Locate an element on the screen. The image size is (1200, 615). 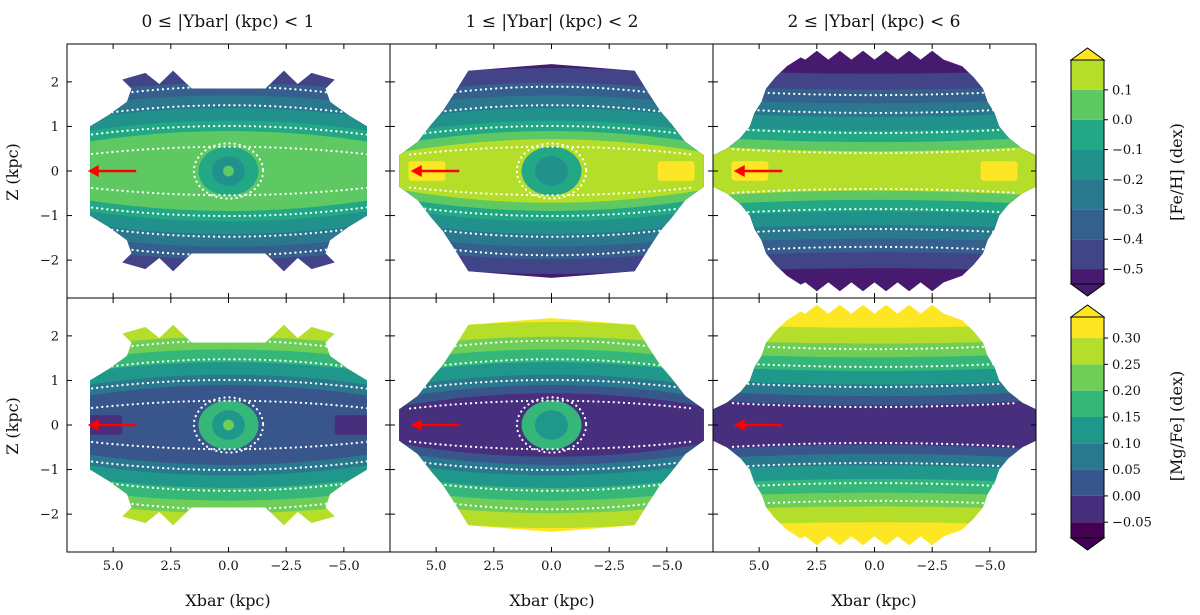
column-title-0: 0 ≤ |Ybar| (kpc) < 1 is located at coordinates (228, 22).